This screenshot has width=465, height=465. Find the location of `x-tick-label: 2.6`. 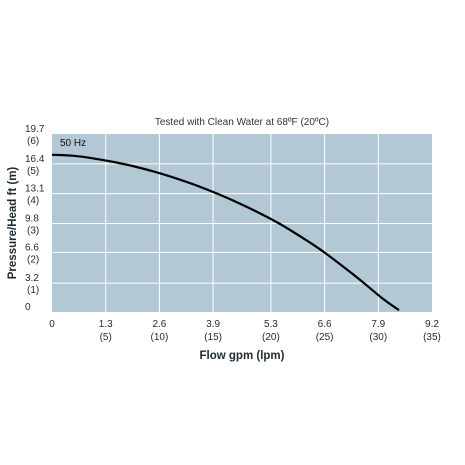

x-tick-label: 2.6 is located at coordinates (159, 324).